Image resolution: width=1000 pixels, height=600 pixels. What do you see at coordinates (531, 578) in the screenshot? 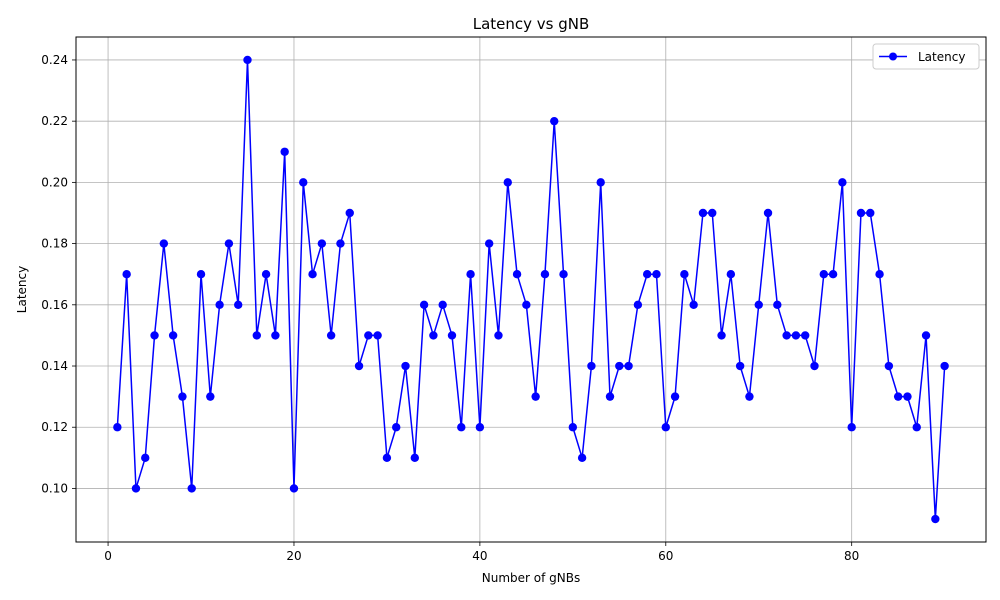
I see `x-axis-label: Number of gNBs` at bounding box center [531, 578].